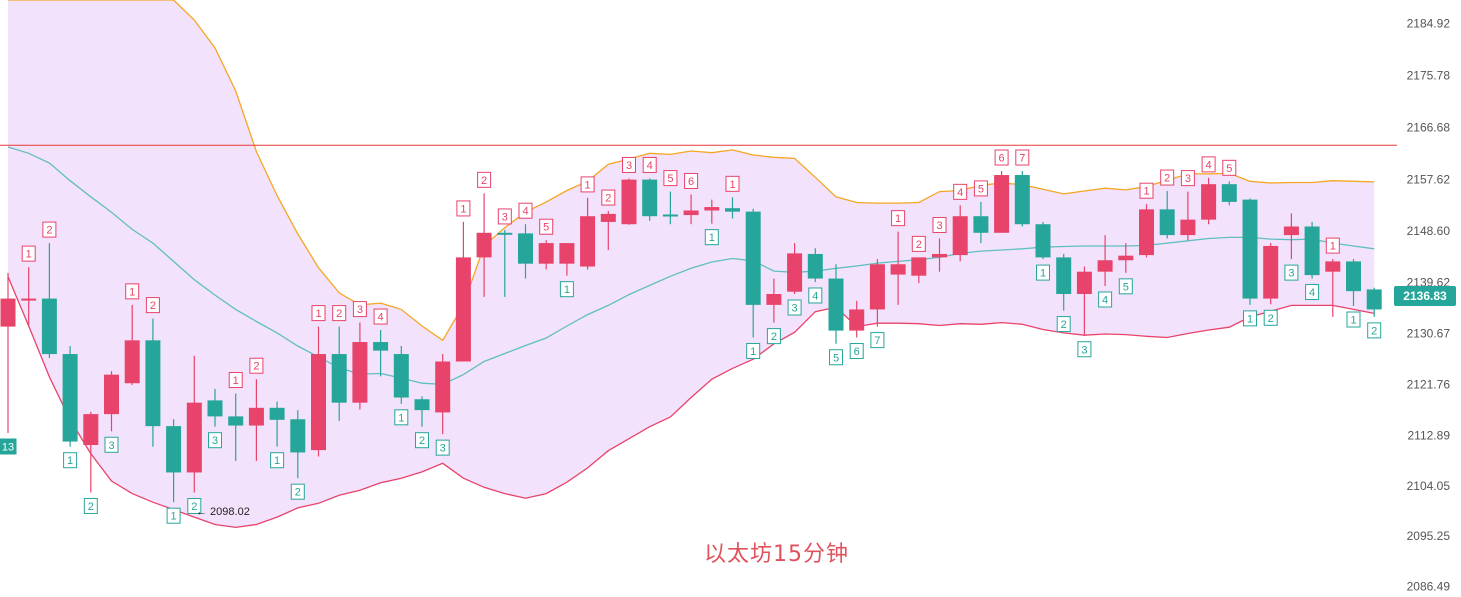 The width and height of the screenshot is (1461, 597). I want to click on price-tick-label: 2139.62, so click(1429, 282).